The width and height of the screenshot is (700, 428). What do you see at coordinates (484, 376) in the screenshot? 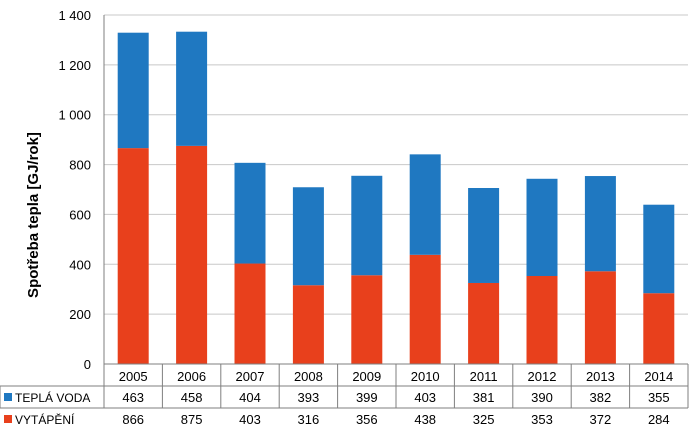
I see `x-tick-label: 2011` at bounding box center [484, 376].